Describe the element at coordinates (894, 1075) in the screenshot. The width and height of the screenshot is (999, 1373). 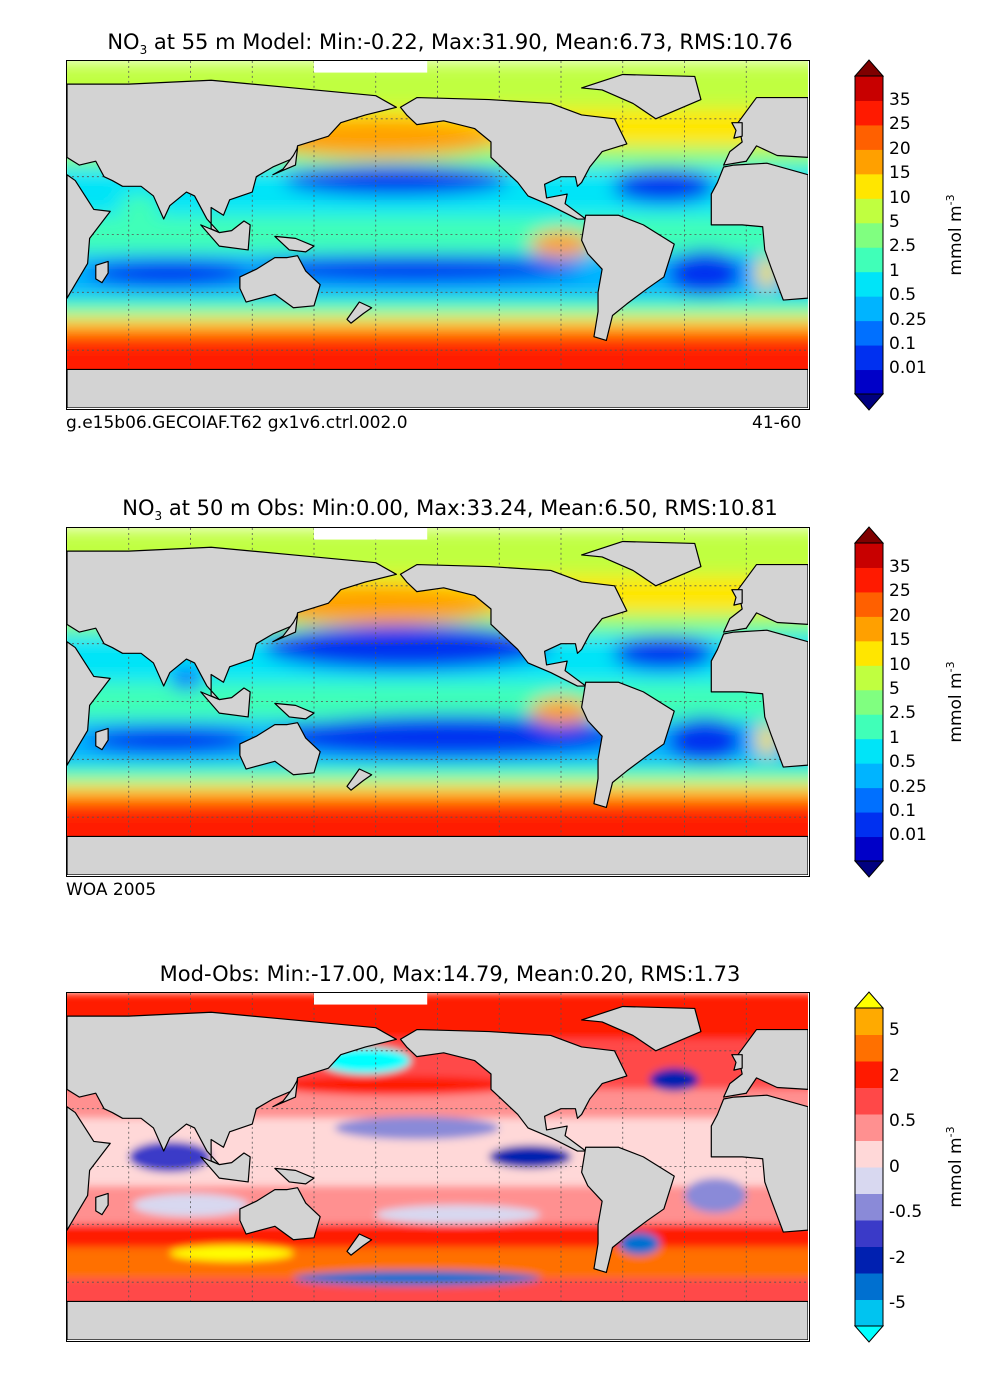
I see `colorbar-tick-label: 2` at that location.